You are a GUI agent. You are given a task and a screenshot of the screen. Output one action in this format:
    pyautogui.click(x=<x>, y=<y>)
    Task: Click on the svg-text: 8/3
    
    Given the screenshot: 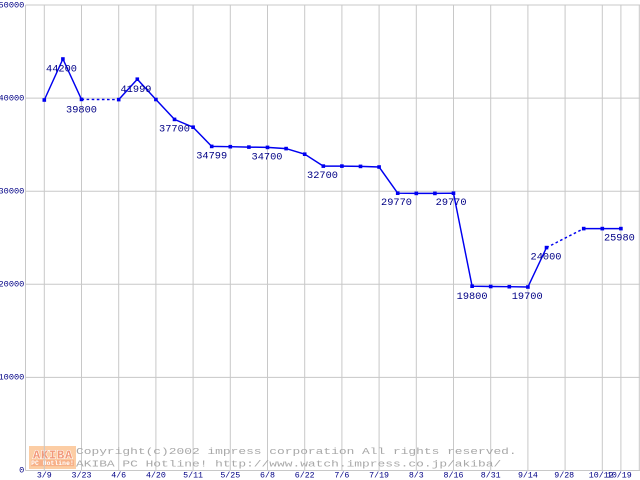 What is the action you would take?
    pyautogui.click(x=416, y=475)
    